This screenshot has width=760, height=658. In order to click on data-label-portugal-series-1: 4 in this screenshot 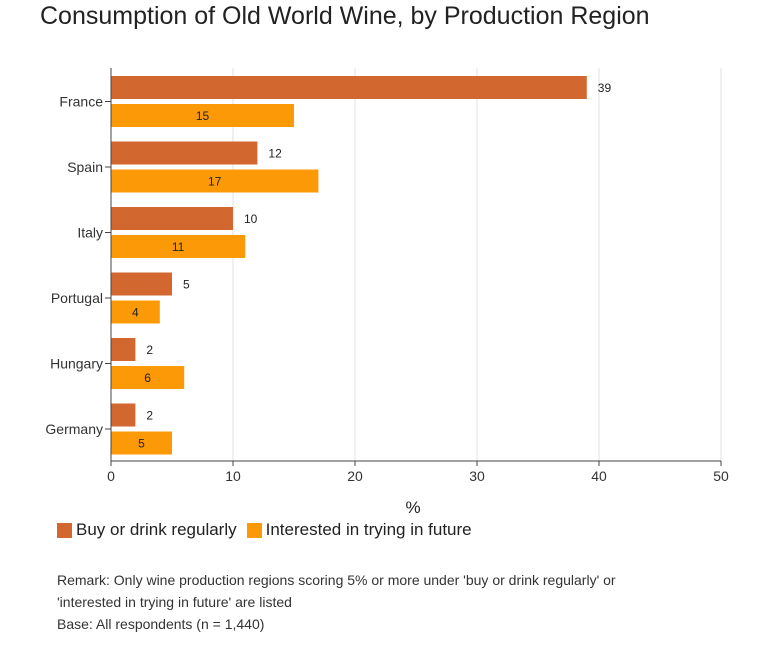, I will do `click(135, 313)`.